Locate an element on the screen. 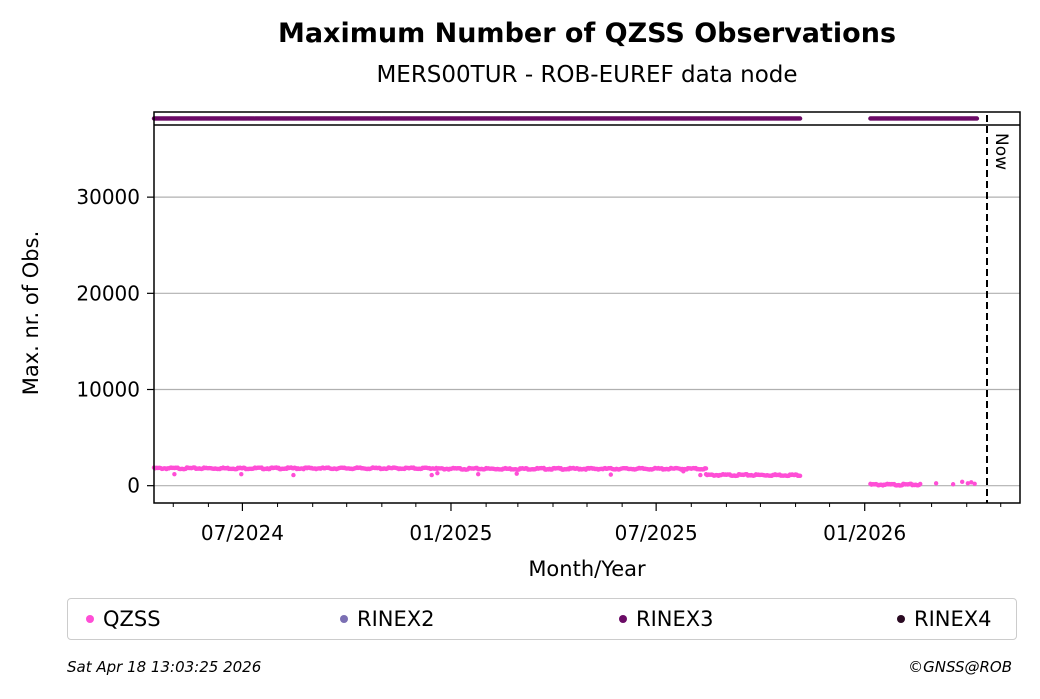  legend-label-qzss: QZSS is located at coordinates (132, 619).